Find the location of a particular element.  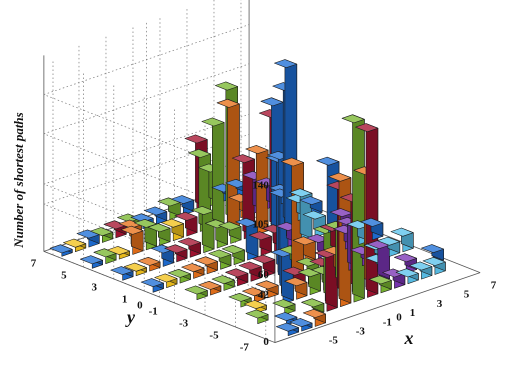

y-axis-label: y is located at coordinates (130, 317).